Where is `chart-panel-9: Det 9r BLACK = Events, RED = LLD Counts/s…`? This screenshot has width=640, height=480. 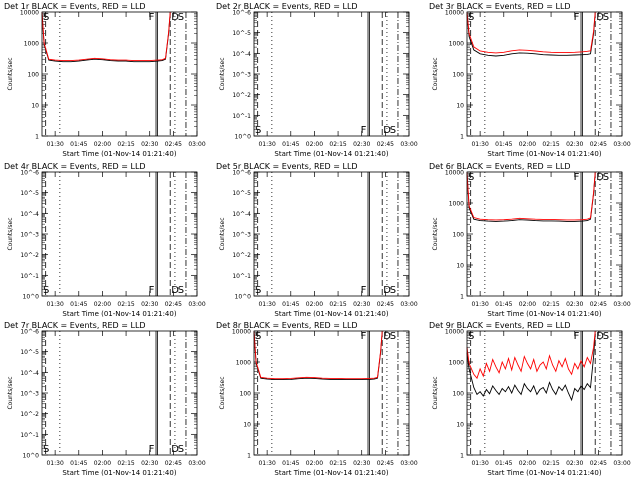 chart-panel-9: Det 9r BLACK = Events, RED = LLD Counts/s… is located at coordinates (530, 399).